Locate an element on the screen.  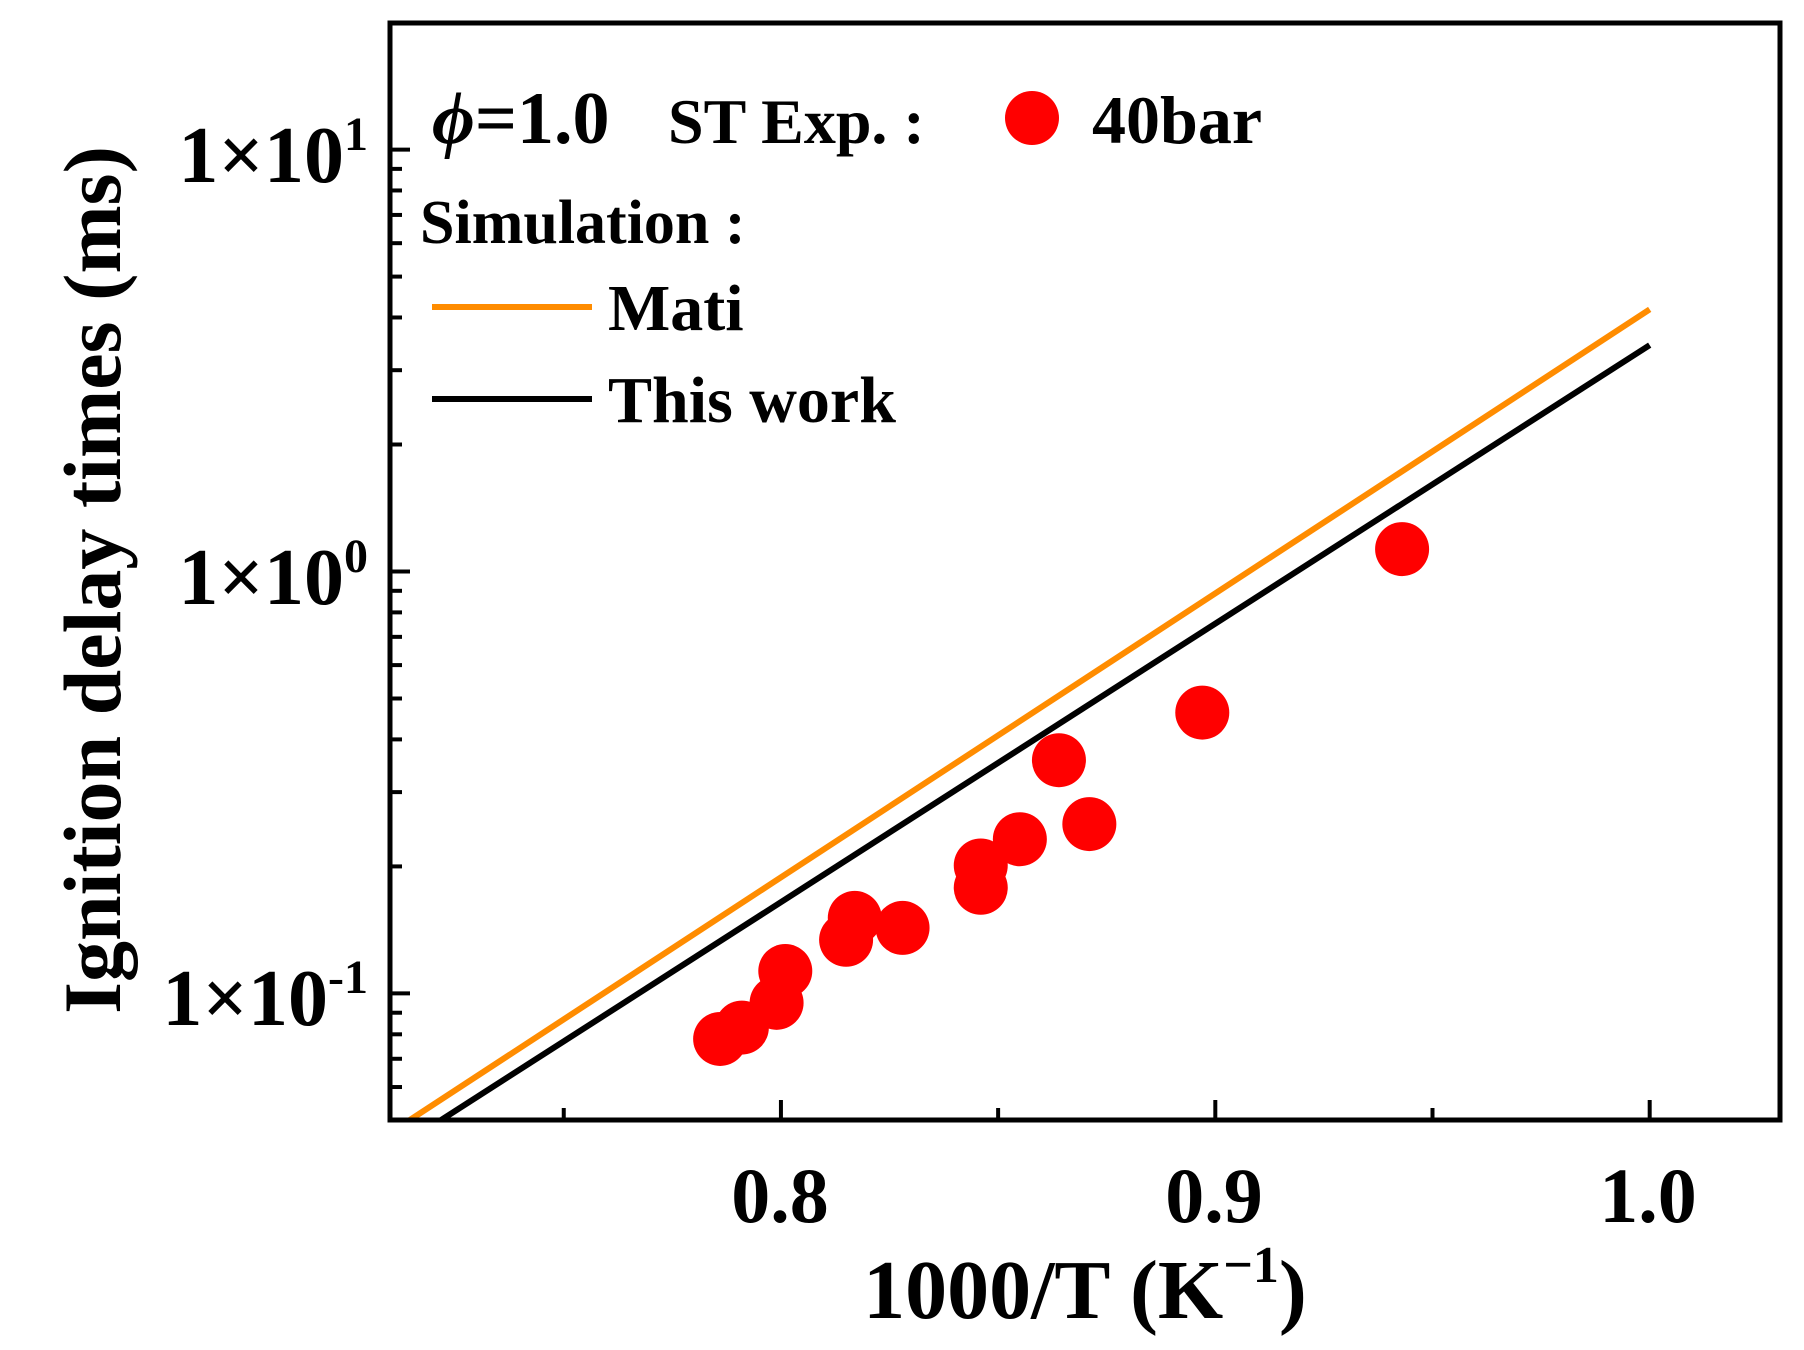
legend-label-this-work: This work is located at coordinates (752, 400).